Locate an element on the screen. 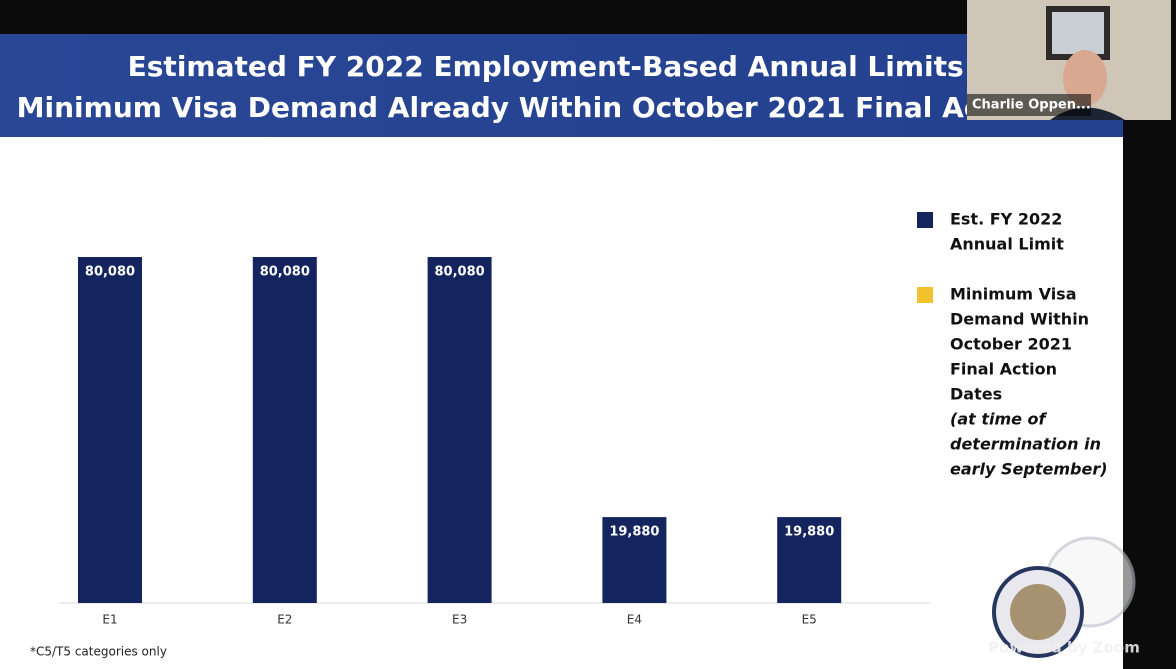 The width and height of the screenshot is (1176, 669). legend-note: determination in is located at coordinates (1025, 444).